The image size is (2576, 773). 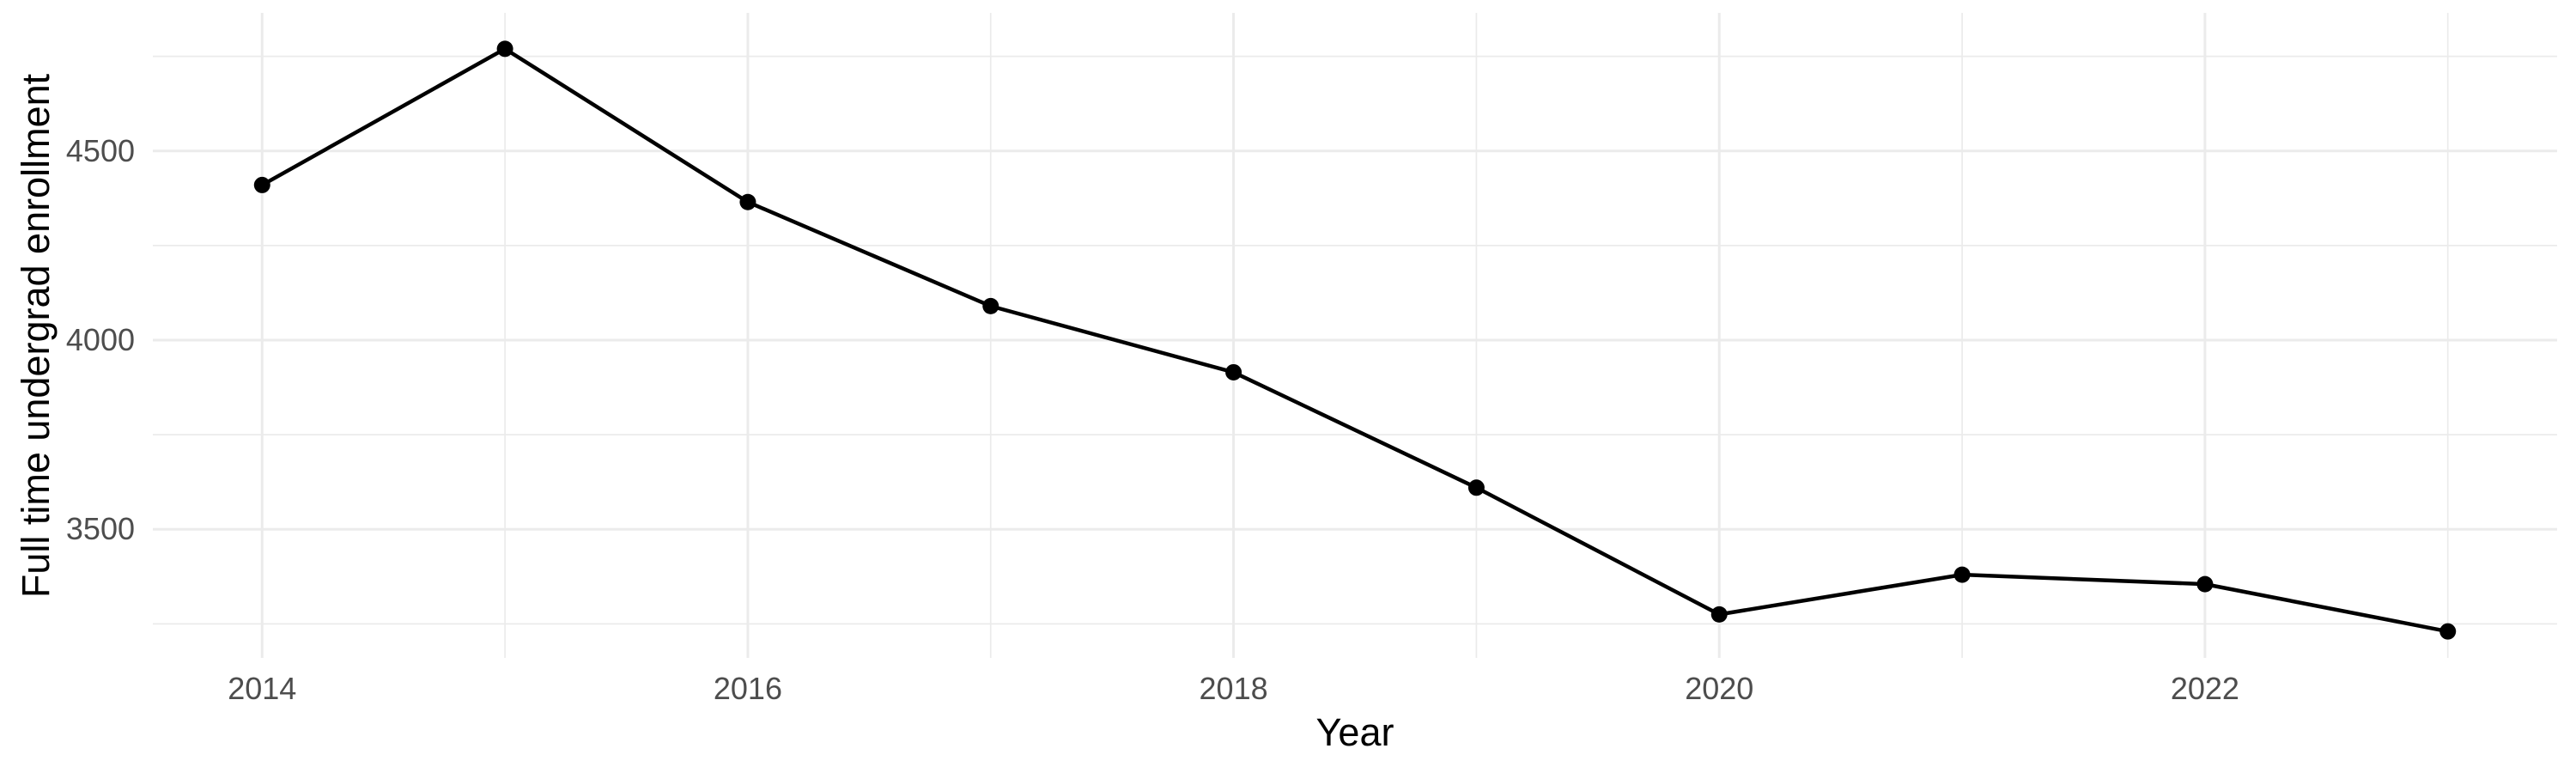 I want to click on y-tick-label: 4500, so click(x=100, y=150).